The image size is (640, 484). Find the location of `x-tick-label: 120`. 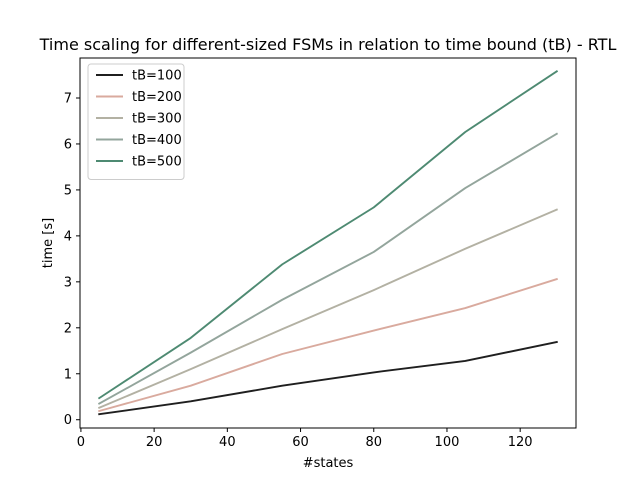

x-tick-label: 120 is located at coordinates (520, 442).